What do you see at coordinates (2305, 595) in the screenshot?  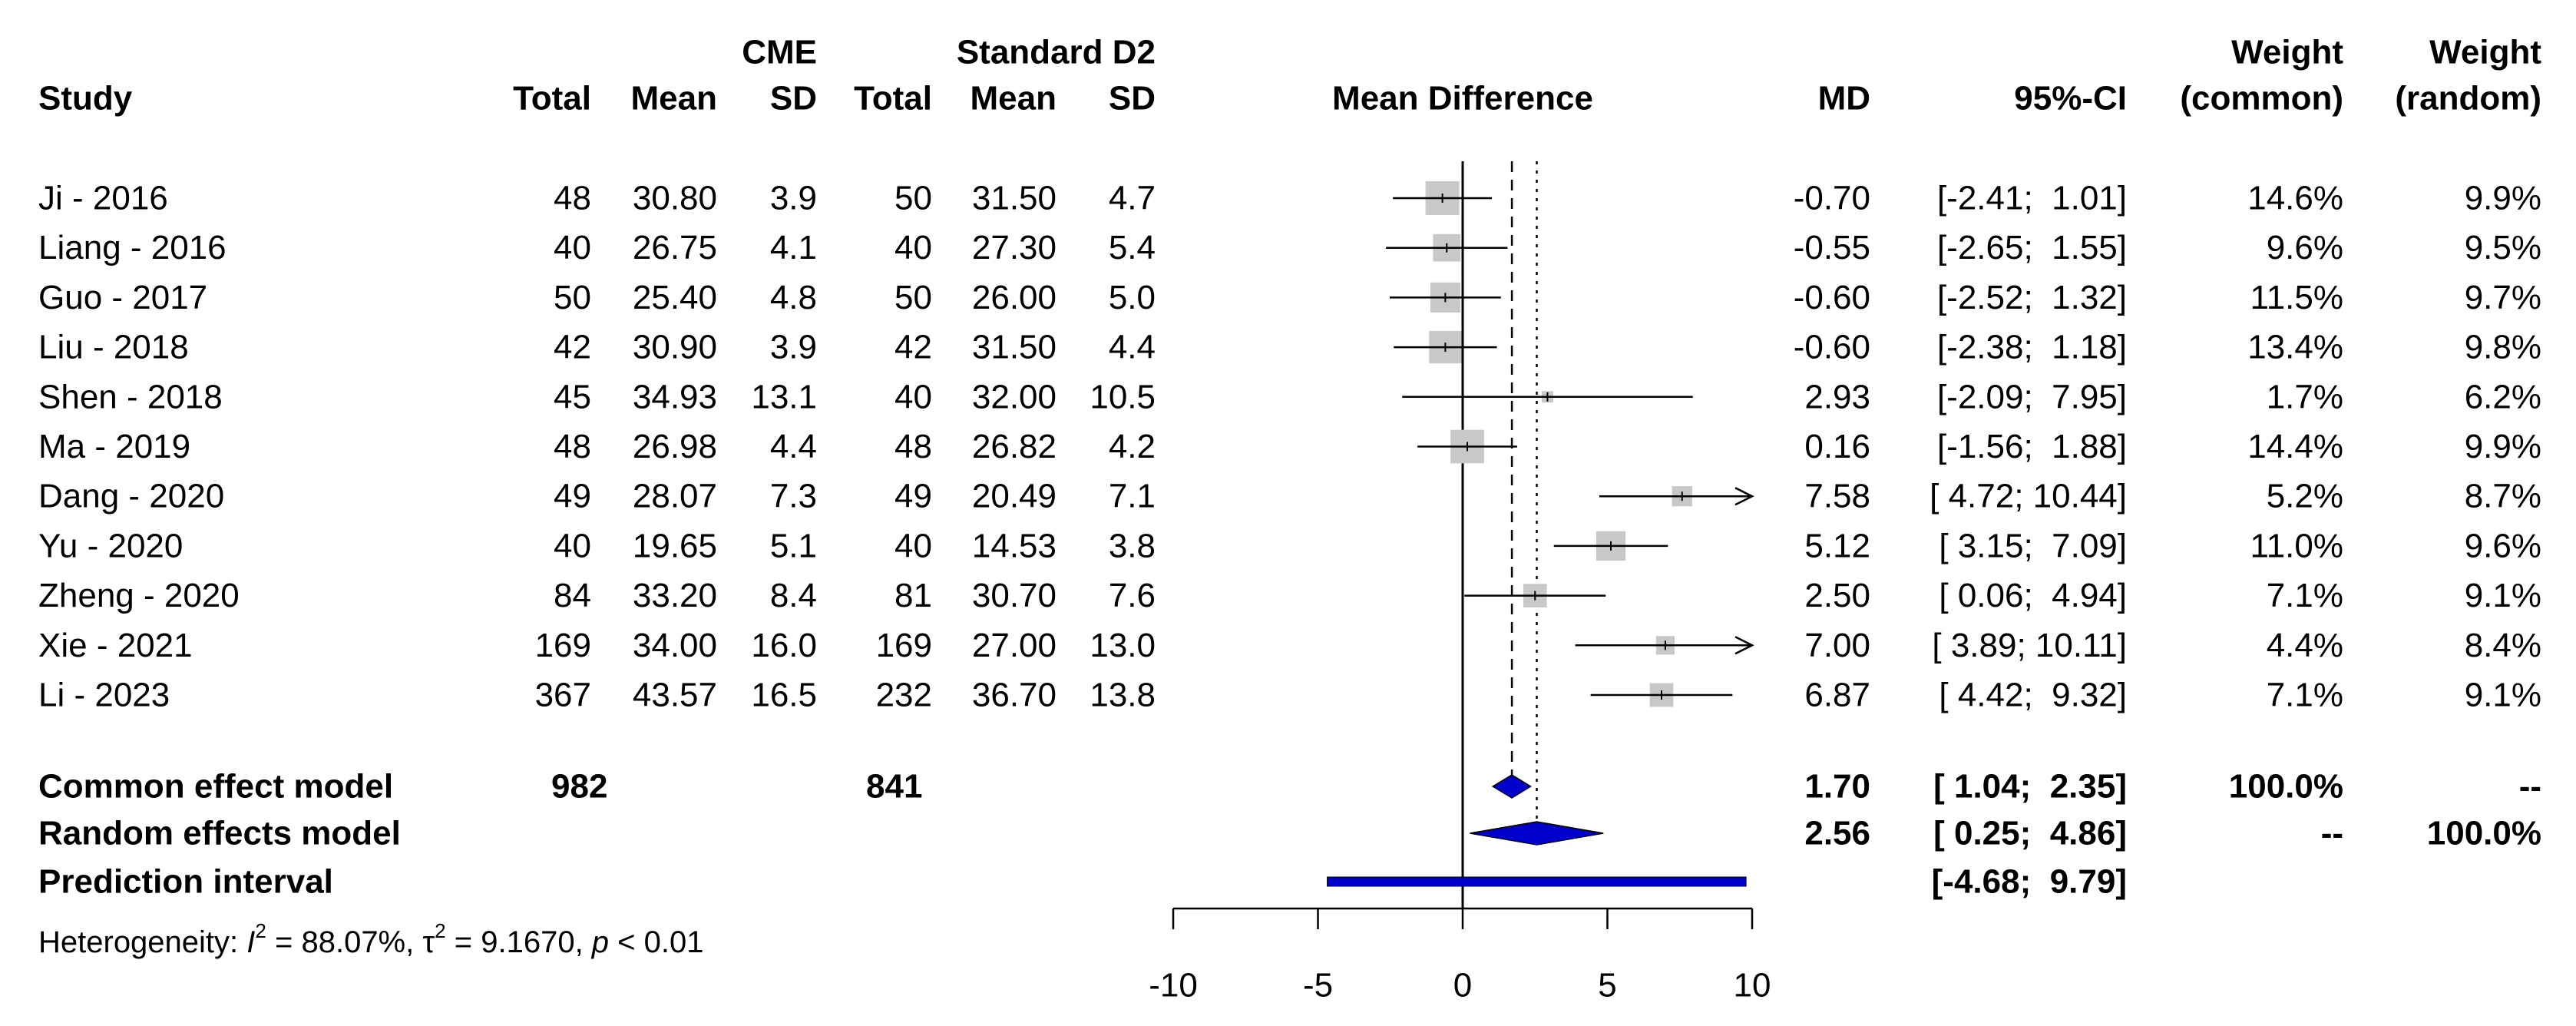 I see `weight-common: 7.1%` at bounding box center [2305, 595].